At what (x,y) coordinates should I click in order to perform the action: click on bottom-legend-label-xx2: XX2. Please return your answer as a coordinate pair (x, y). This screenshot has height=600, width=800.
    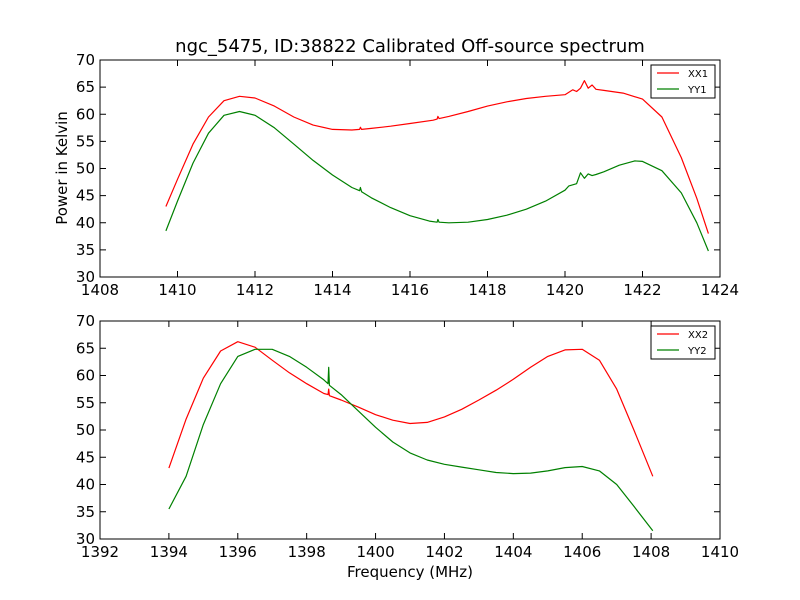
    Looking at the image, I should click on (698, 335).